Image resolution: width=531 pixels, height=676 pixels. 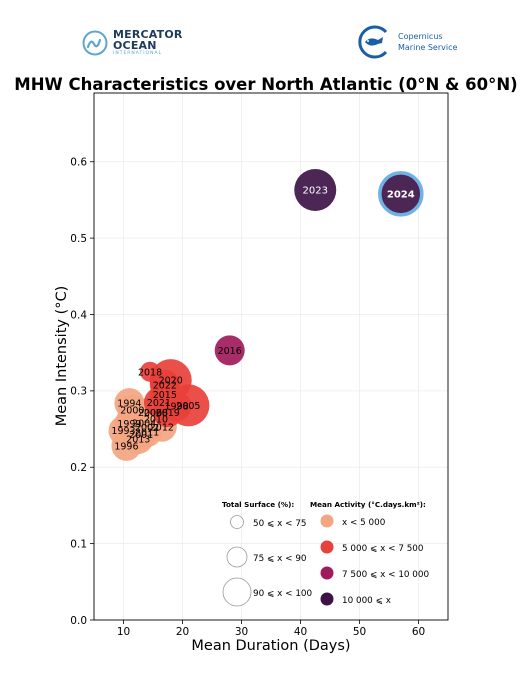 I want to click on bubble-2016, so click(x=229, y=350).